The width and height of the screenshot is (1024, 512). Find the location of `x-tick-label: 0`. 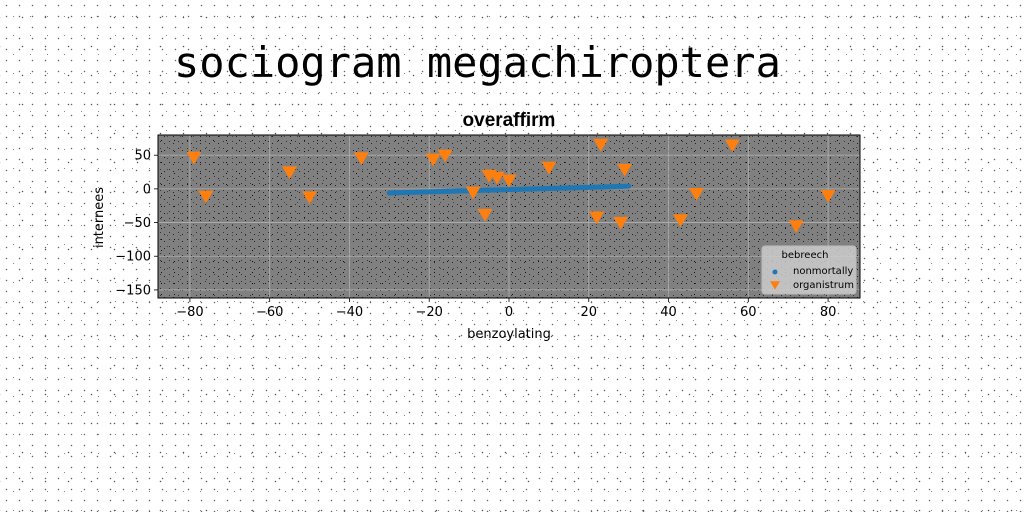

x-tick-label: 0 is located at coordinates (509, 312).